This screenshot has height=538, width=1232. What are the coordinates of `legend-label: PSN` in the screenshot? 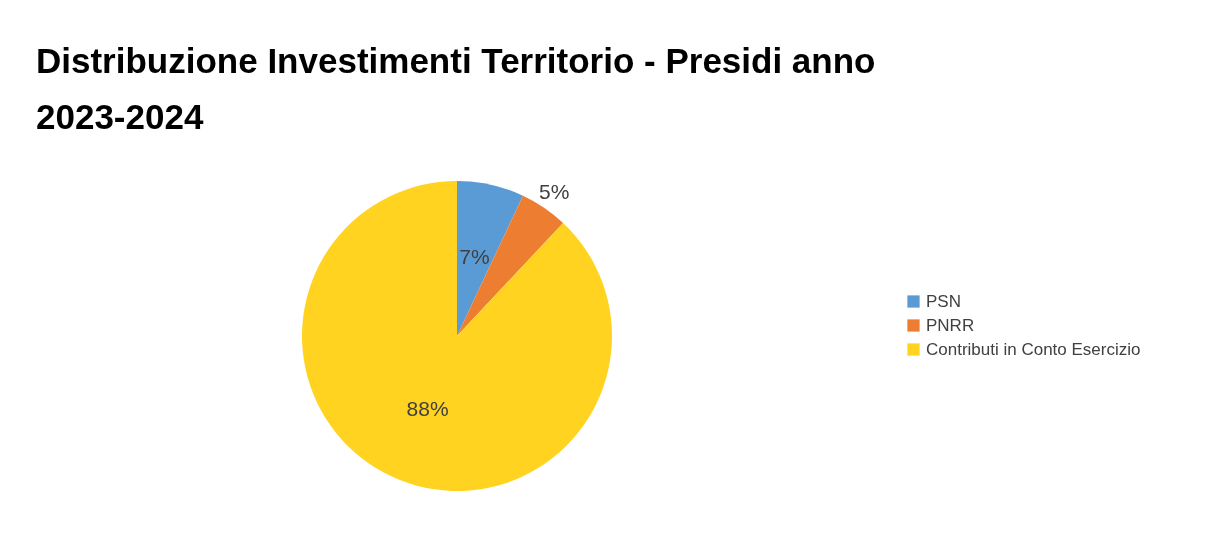 It's located at (943, 301).